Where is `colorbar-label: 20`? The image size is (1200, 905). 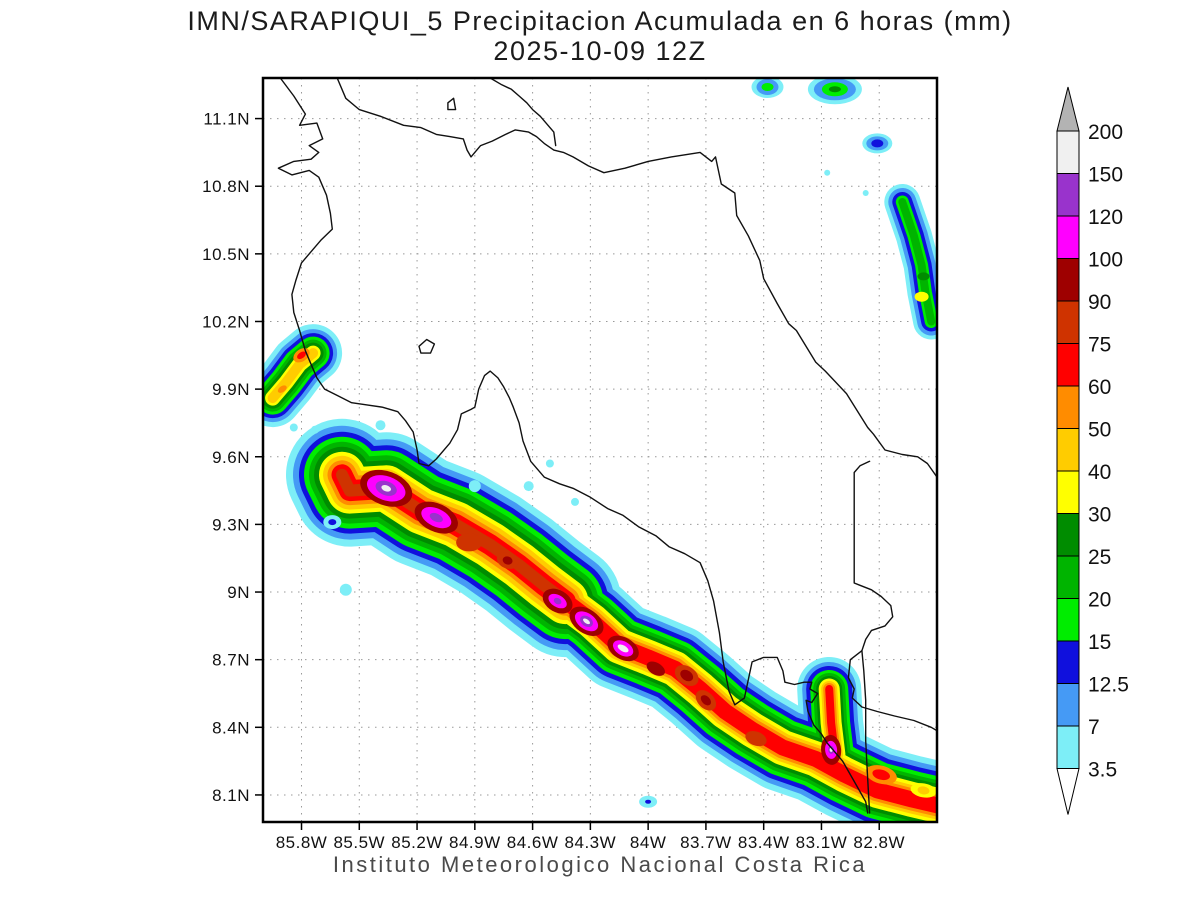
colorbar-label: 20 is located at coordinates (1099, 600).